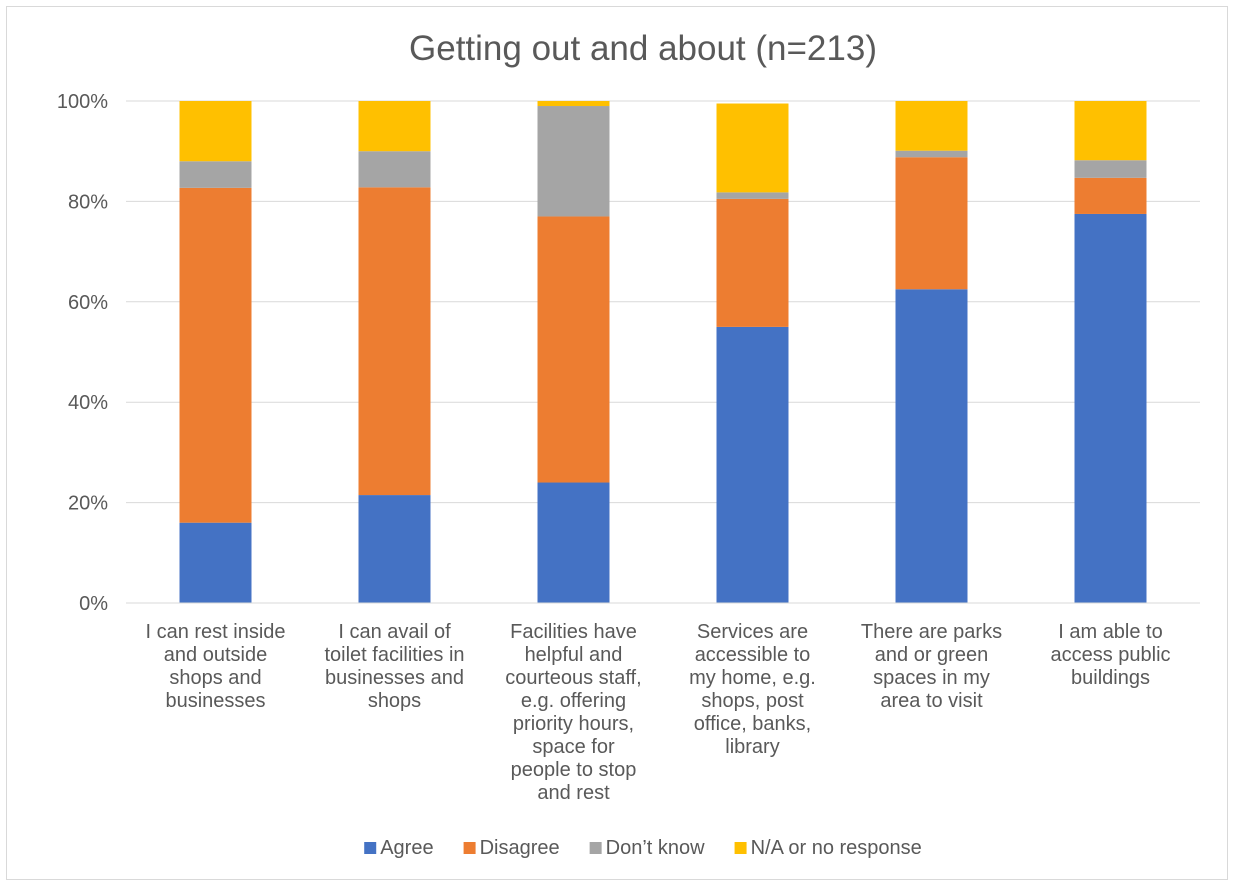 Image resolution: width=1237 pixels, height=886 pixels. I want to click on y-tick-label: 100%, so click(82, 102).